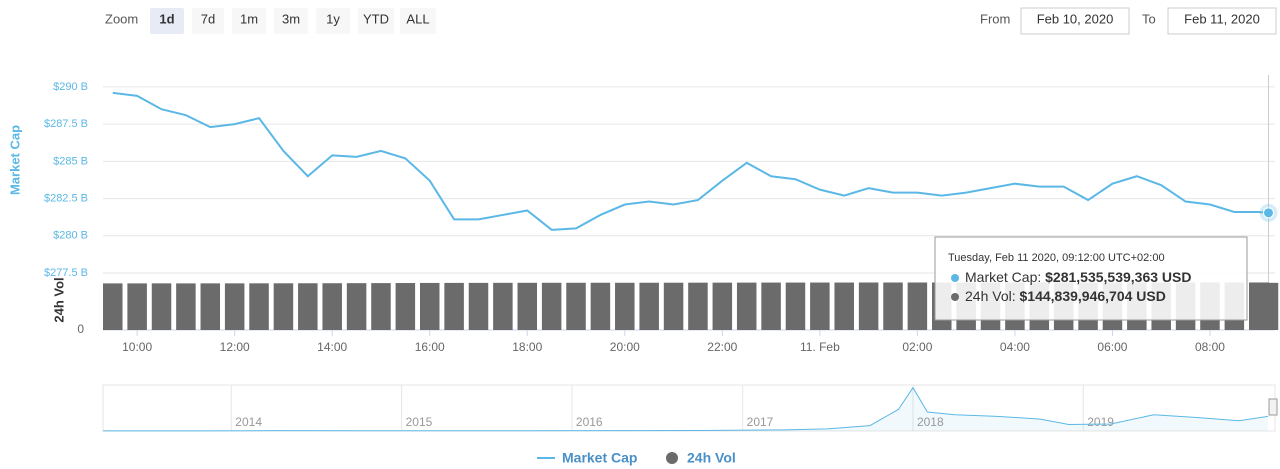 This screenshot has height=469, width=1280. I want to click on from-input, so click(1075, 21).